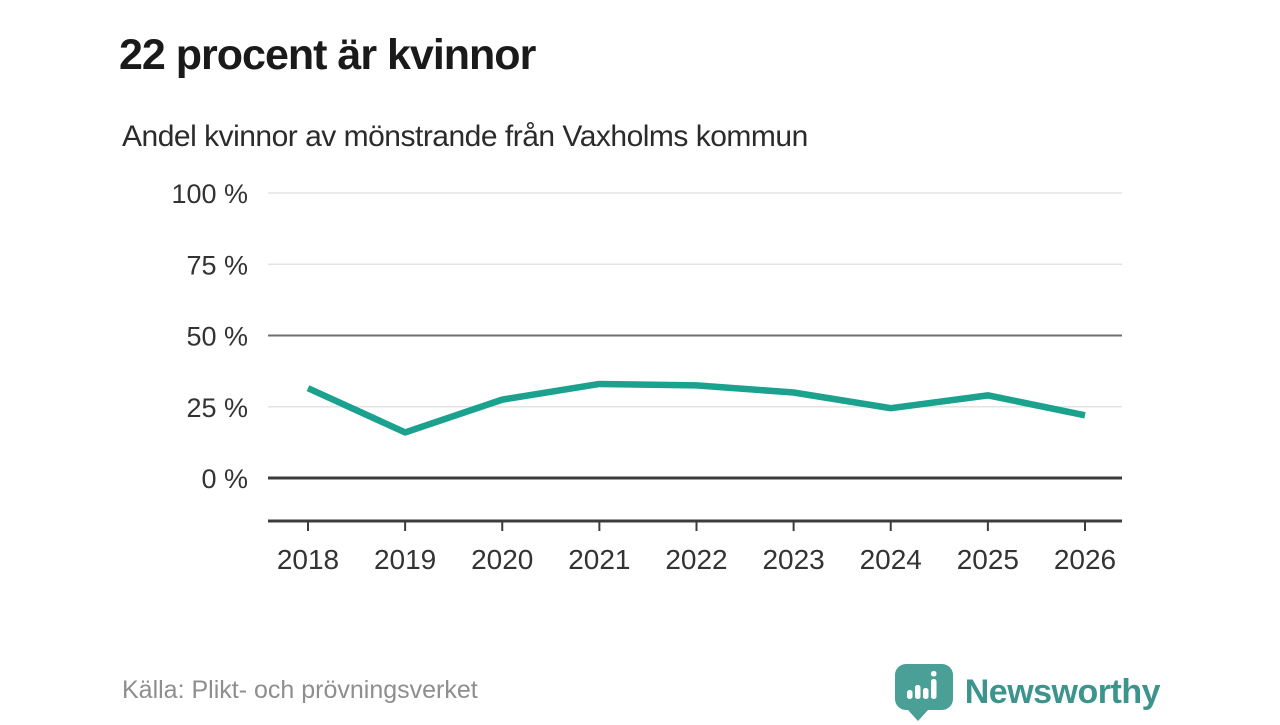 The width and height of the screenshot is (1280, 725). What do you see at coordinates (308, 559) in the screenshot?
I see `x-tick-label: 2018` at bounding box center [308, 559].